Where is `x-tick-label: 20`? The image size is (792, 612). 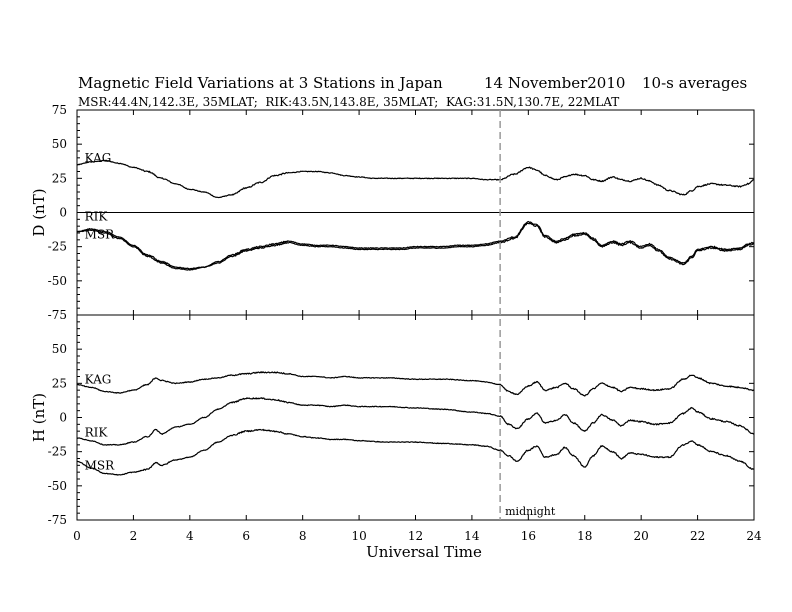
x-tick-label: 20 is located at coordinates (641, 536).